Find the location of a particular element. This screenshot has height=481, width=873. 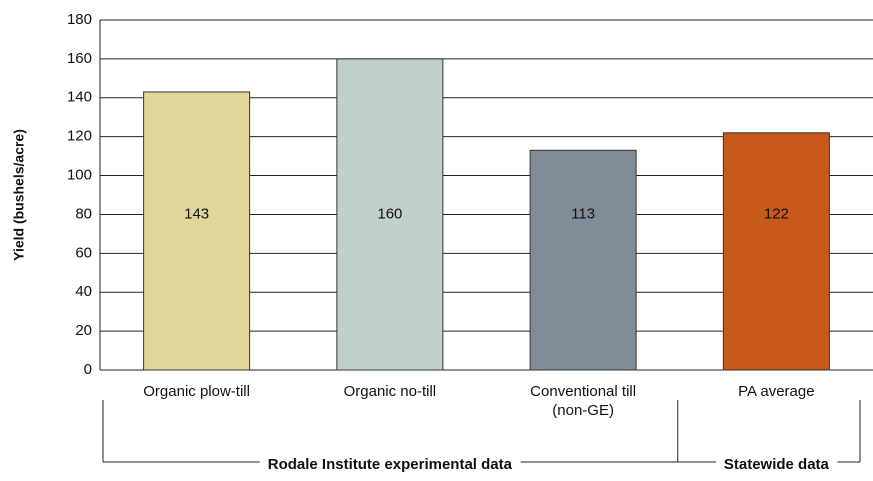

y-tick-label: 0 is located at coordinates (88, 369).